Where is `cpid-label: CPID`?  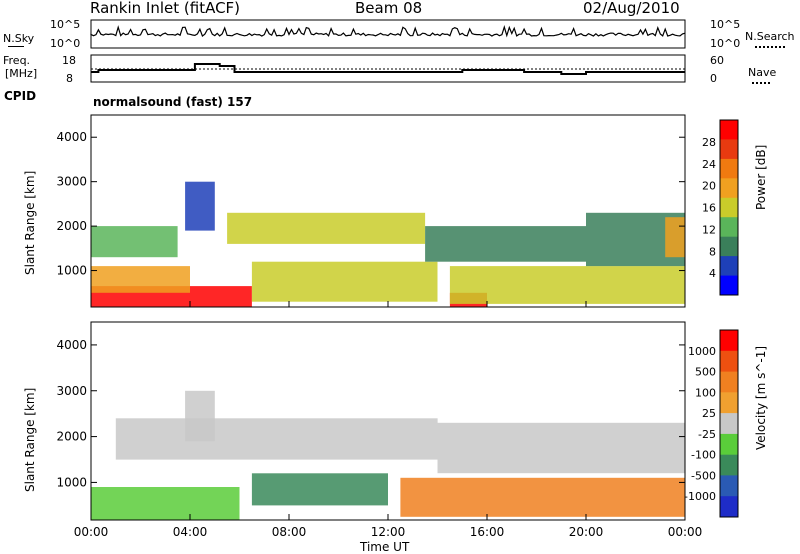 cpid-label: CPID is located at coordinates (20, 96).